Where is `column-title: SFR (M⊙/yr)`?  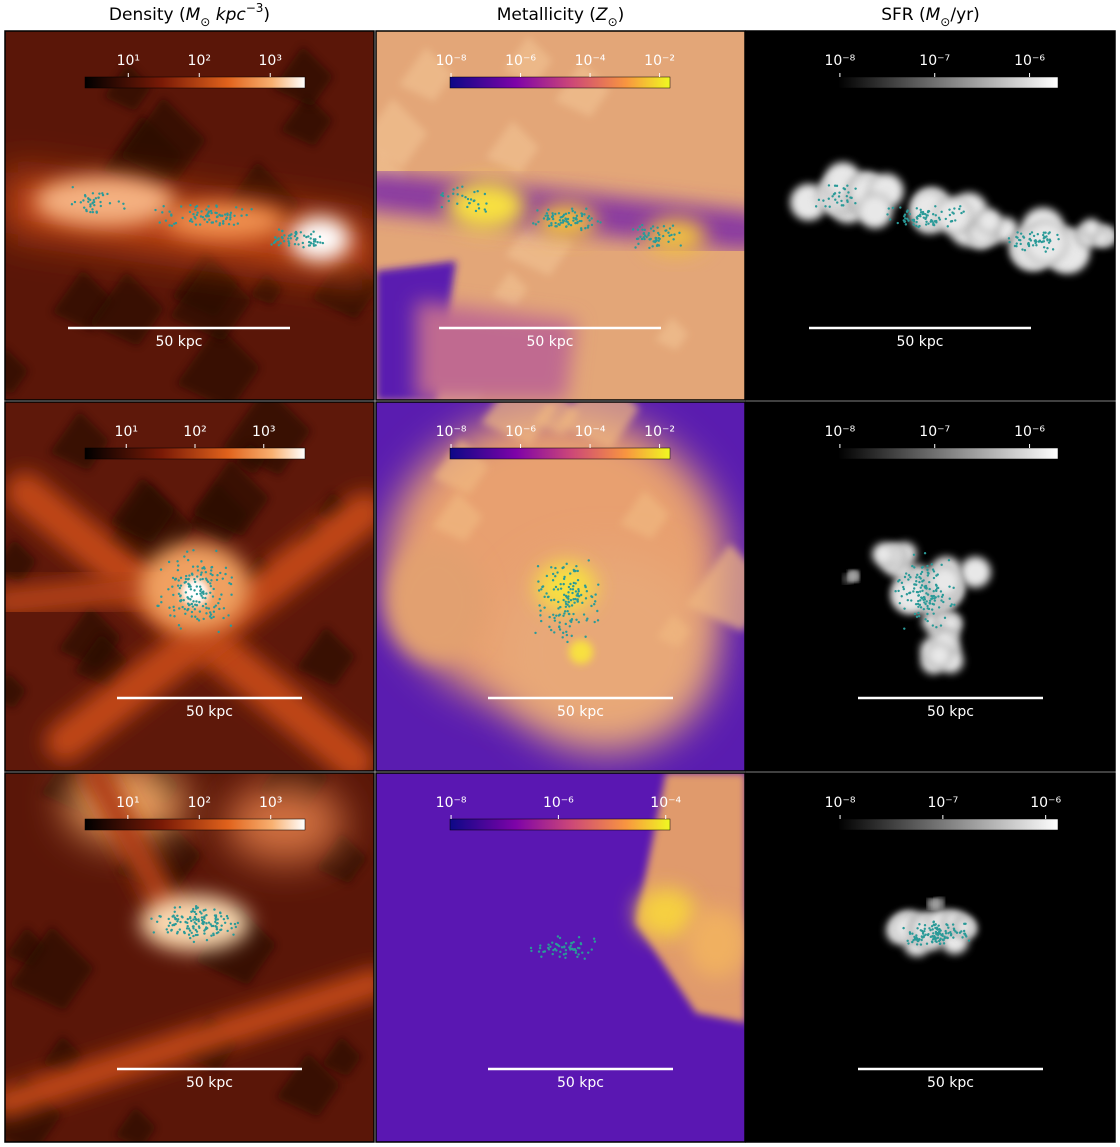
column-title: SFR (M⊙/yr) is located at coordinates (930, 17).